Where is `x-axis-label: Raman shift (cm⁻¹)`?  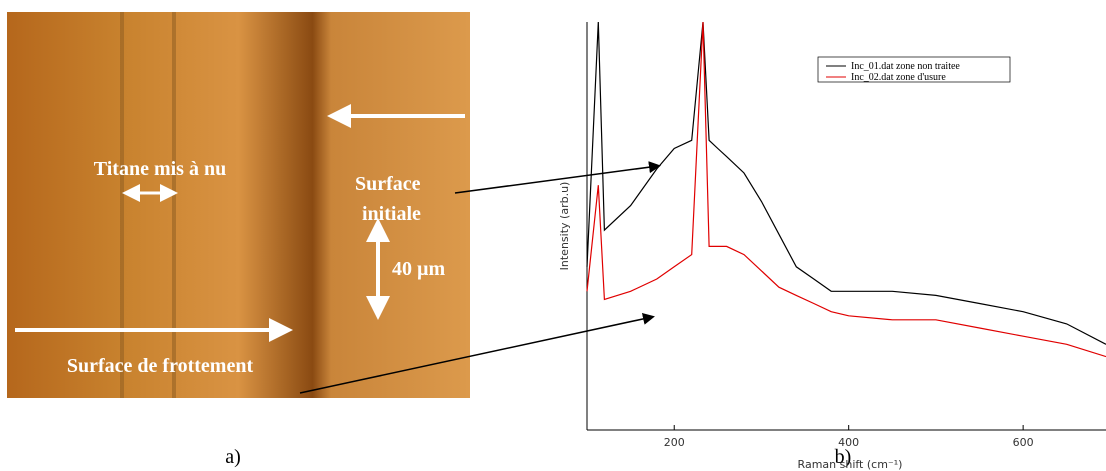 x-axis-label: Raman shift (cm⁻¹) is located at coordinates (850, 464).